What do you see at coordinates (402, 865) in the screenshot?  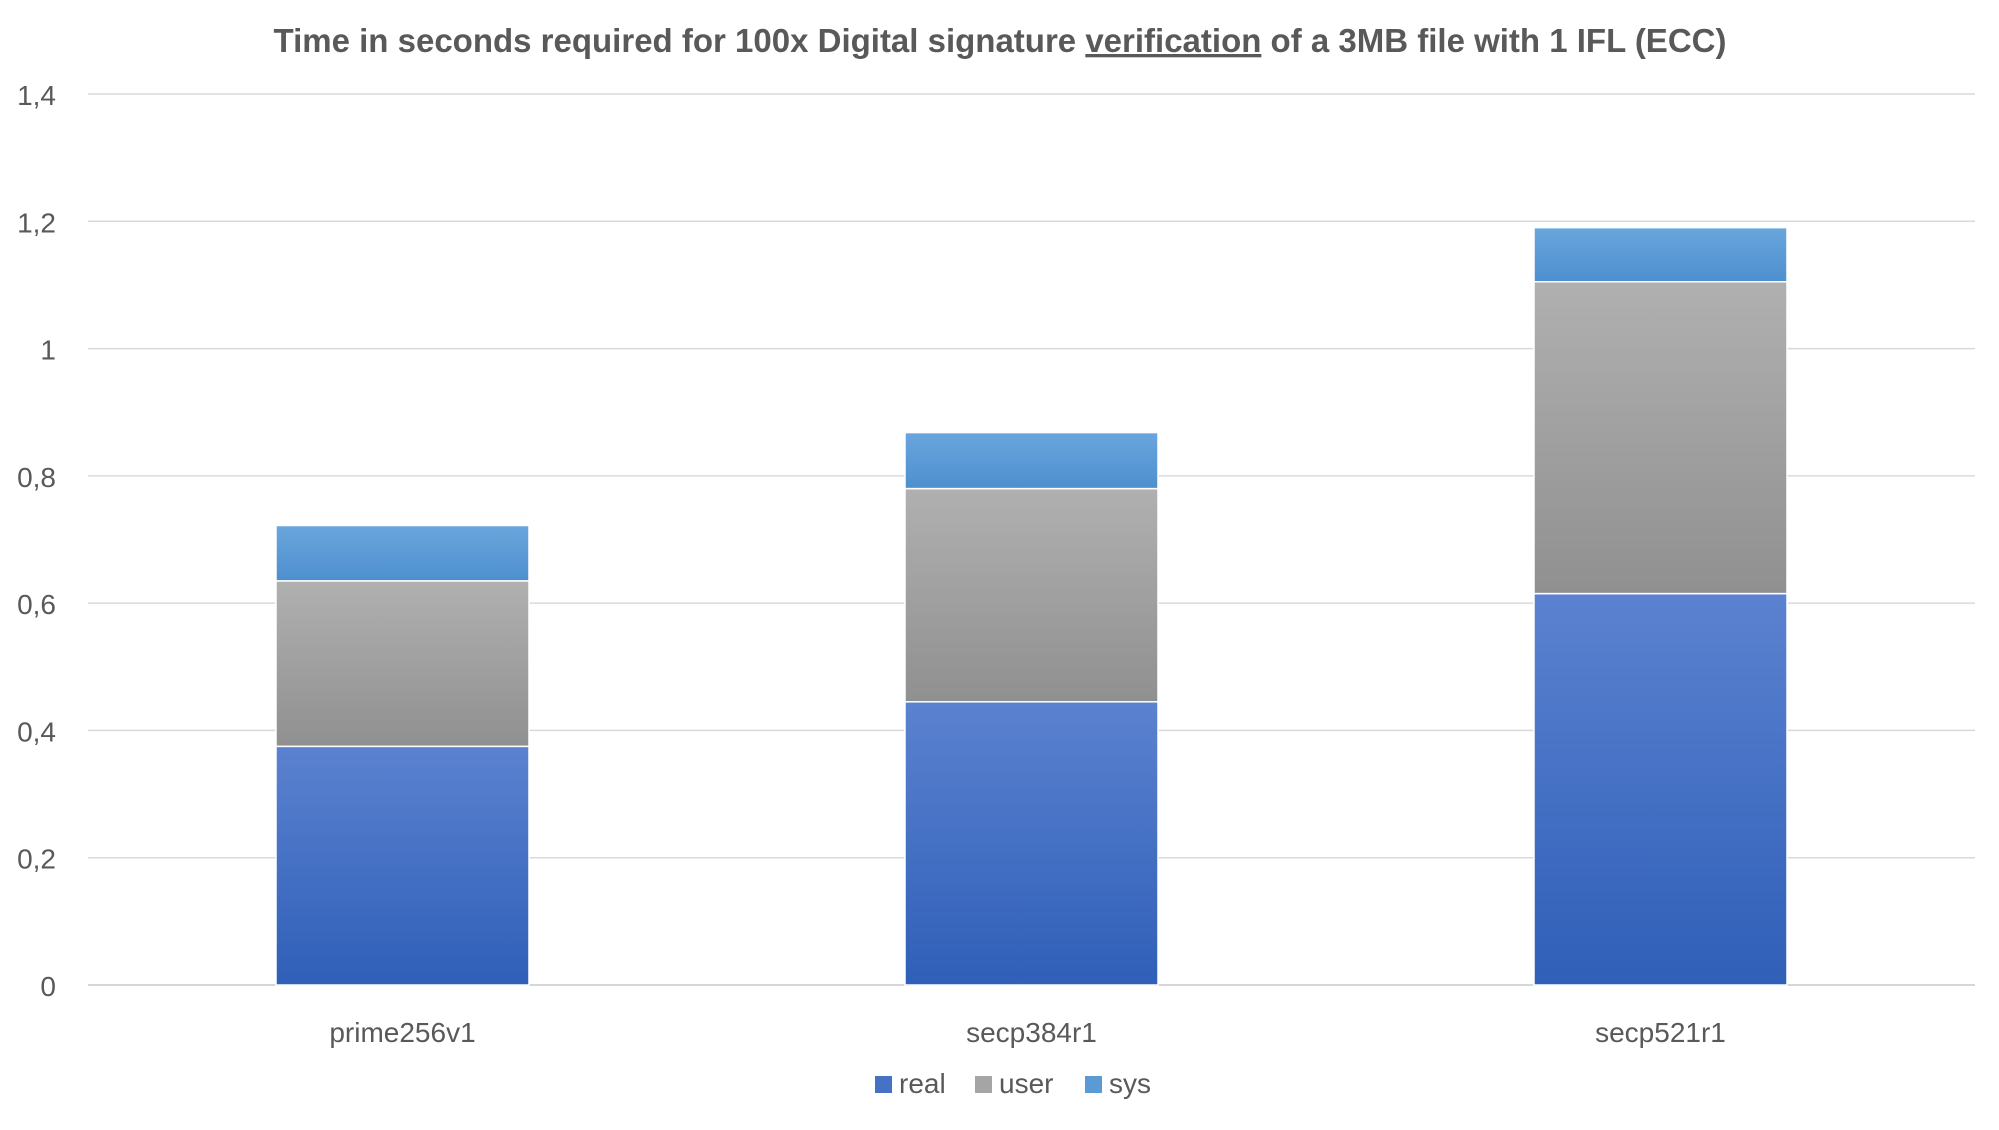 I see `bar-segment-real-prime256v1` at bounding box center [402, 865].